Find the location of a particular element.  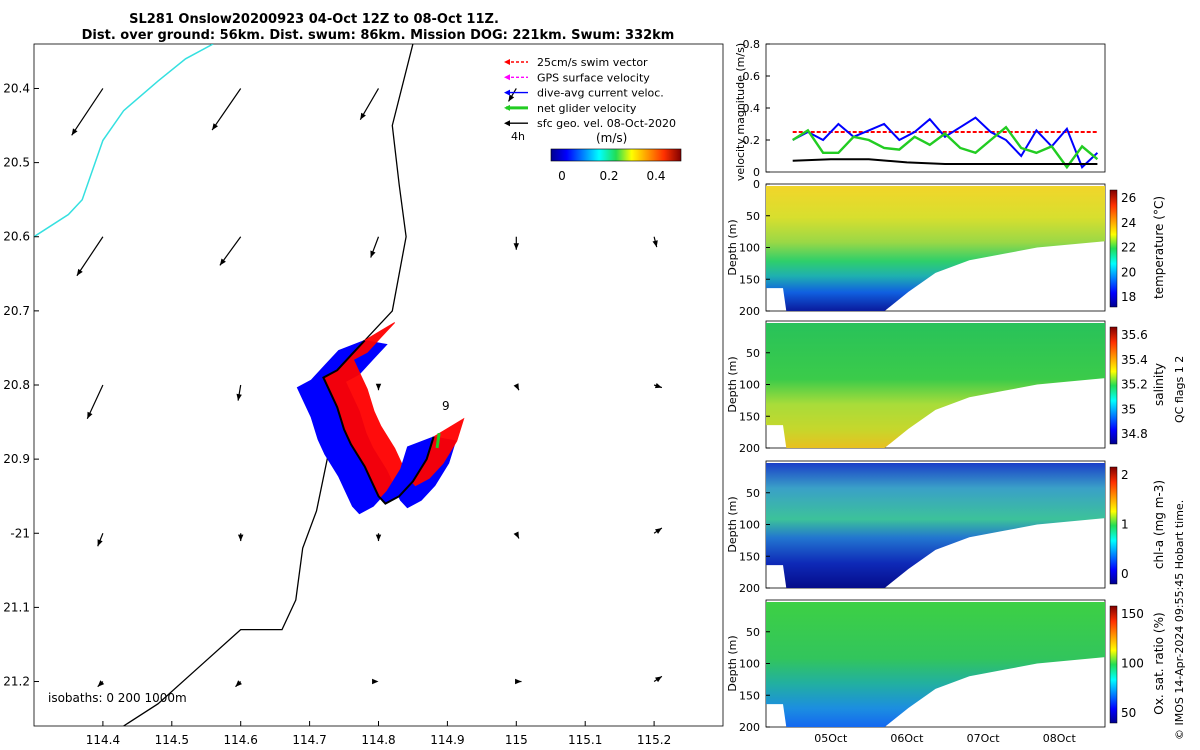

section-colorbar-label: temperature (°C) is located at coordinates (1159, 247).